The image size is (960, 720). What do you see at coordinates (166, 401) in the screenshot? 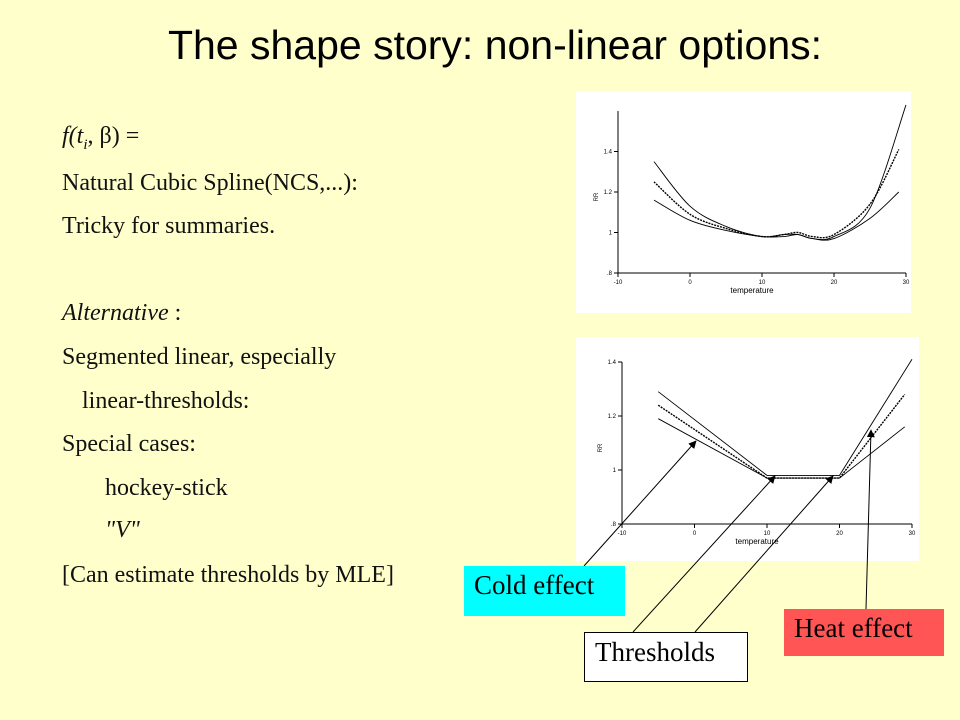
I see `thresholds-line: linear-thresholds:` at bounding box center [166, 401].